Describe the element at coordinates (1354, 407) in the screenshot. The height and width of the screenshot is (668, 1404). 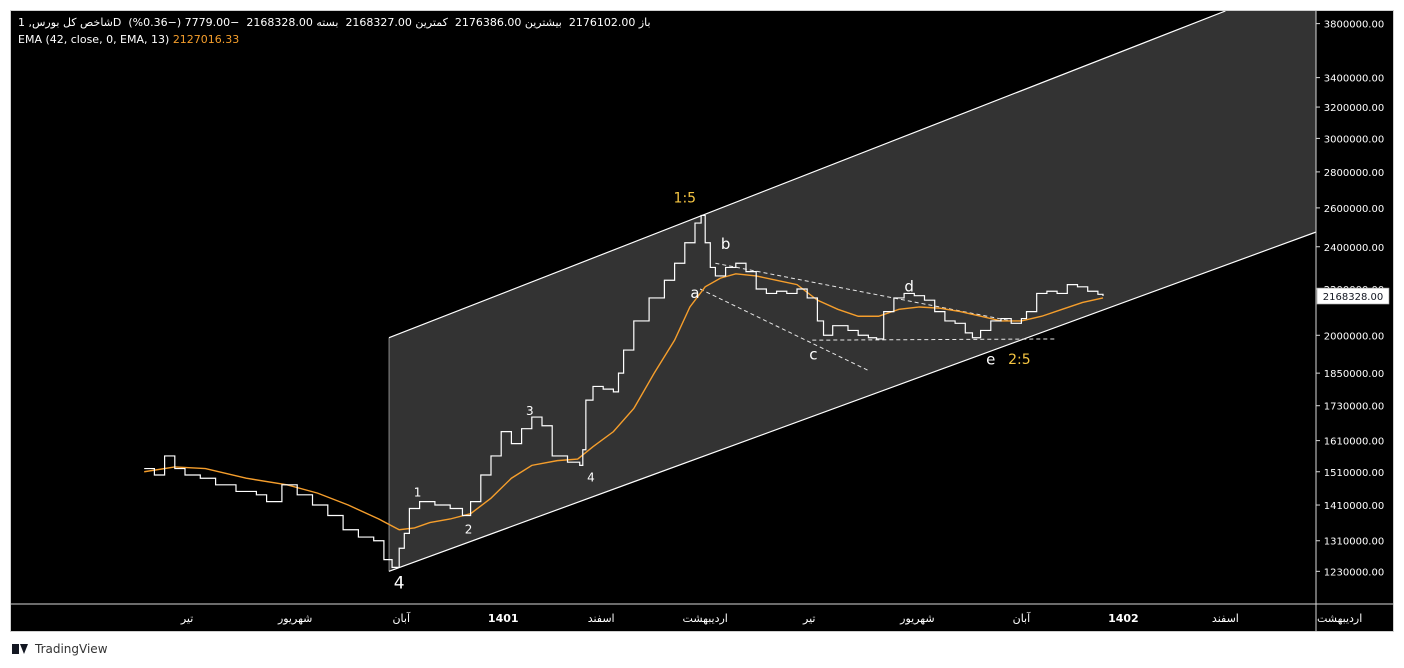
I see `y-tick-label: 1730000.00` at that location.